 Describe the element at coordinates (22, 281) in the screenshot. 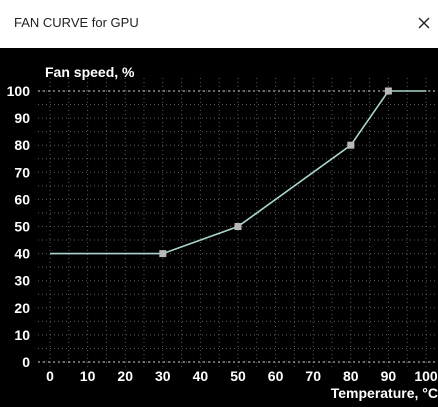

I see `y-tick-label: 30` at that location.